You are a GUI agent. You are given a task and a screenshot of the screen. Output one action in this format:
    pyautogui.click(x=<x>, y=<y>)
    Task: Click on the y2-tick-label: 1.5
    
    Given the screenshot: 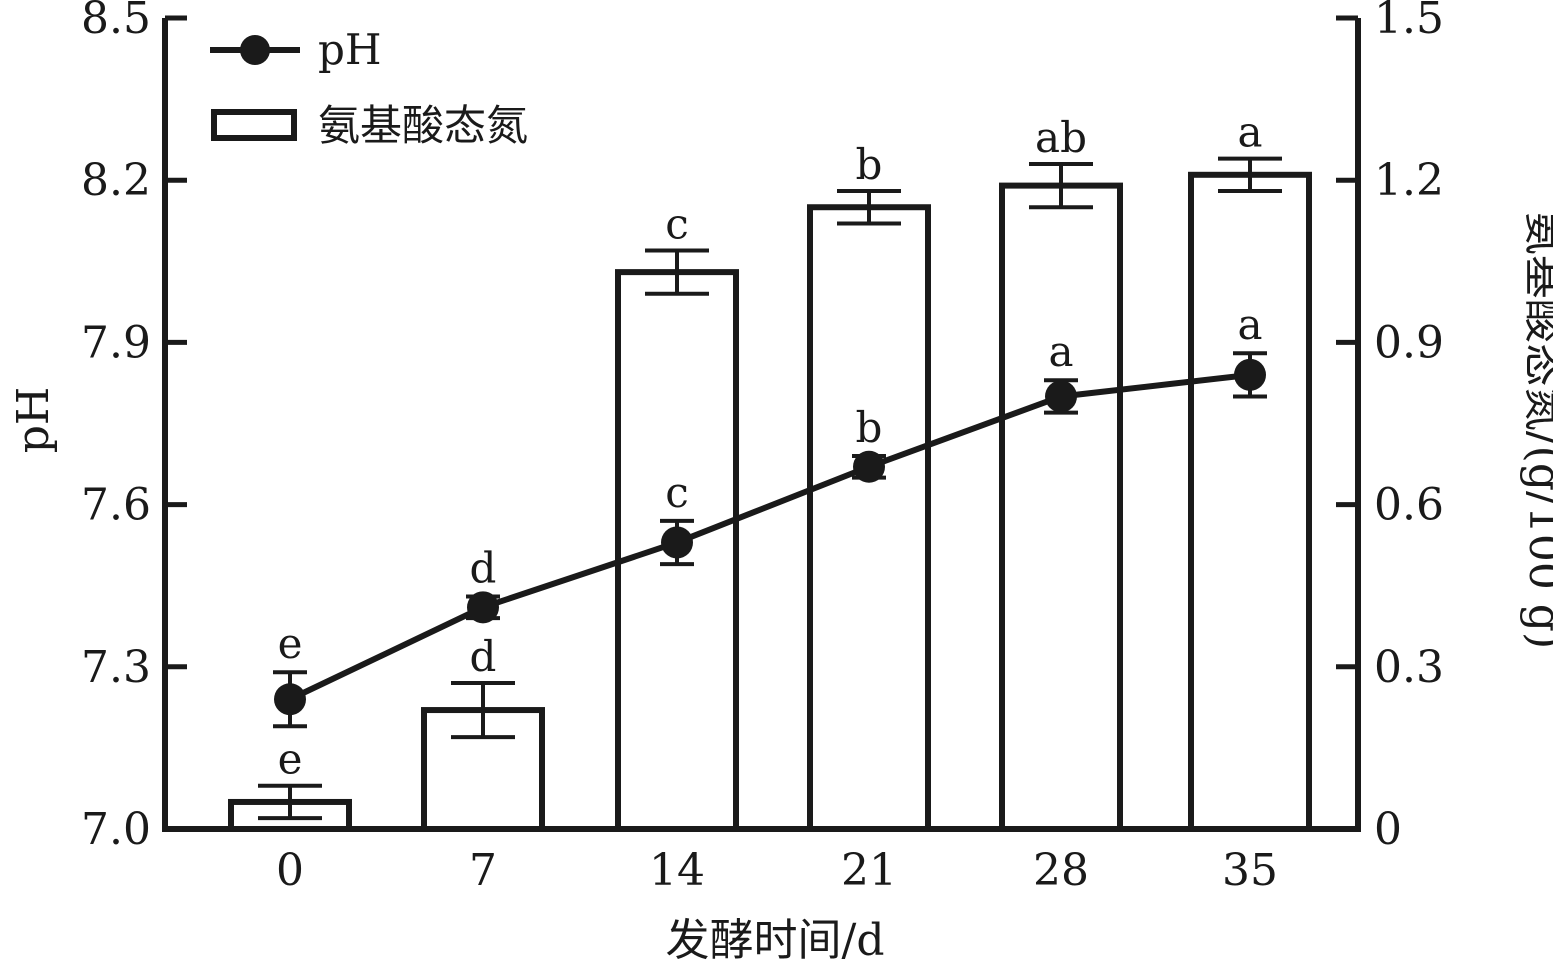 What is the action you would take?
    pyautogui.click(x=1409, y=22)
    